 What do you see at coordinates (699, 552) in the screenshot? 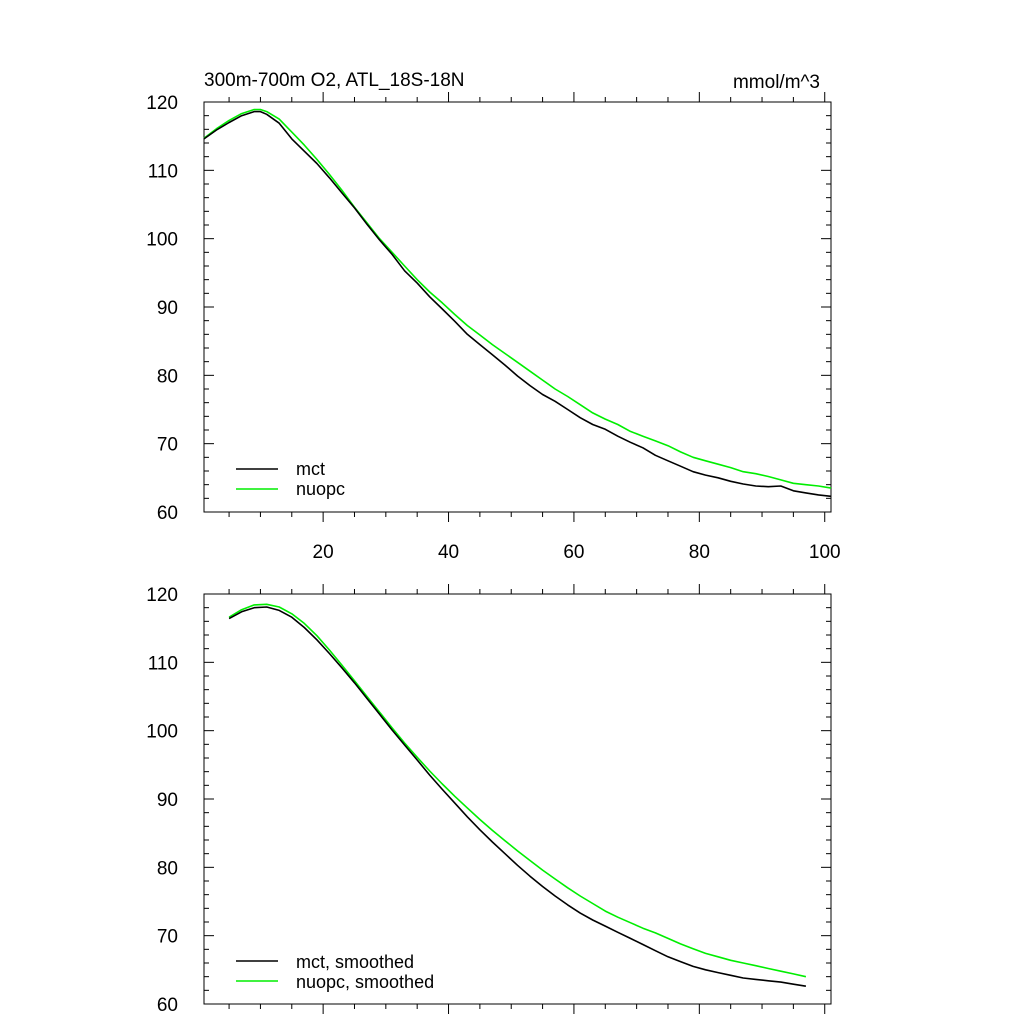
I see `x-tick-label: 80` at bounding box center [699, 552].